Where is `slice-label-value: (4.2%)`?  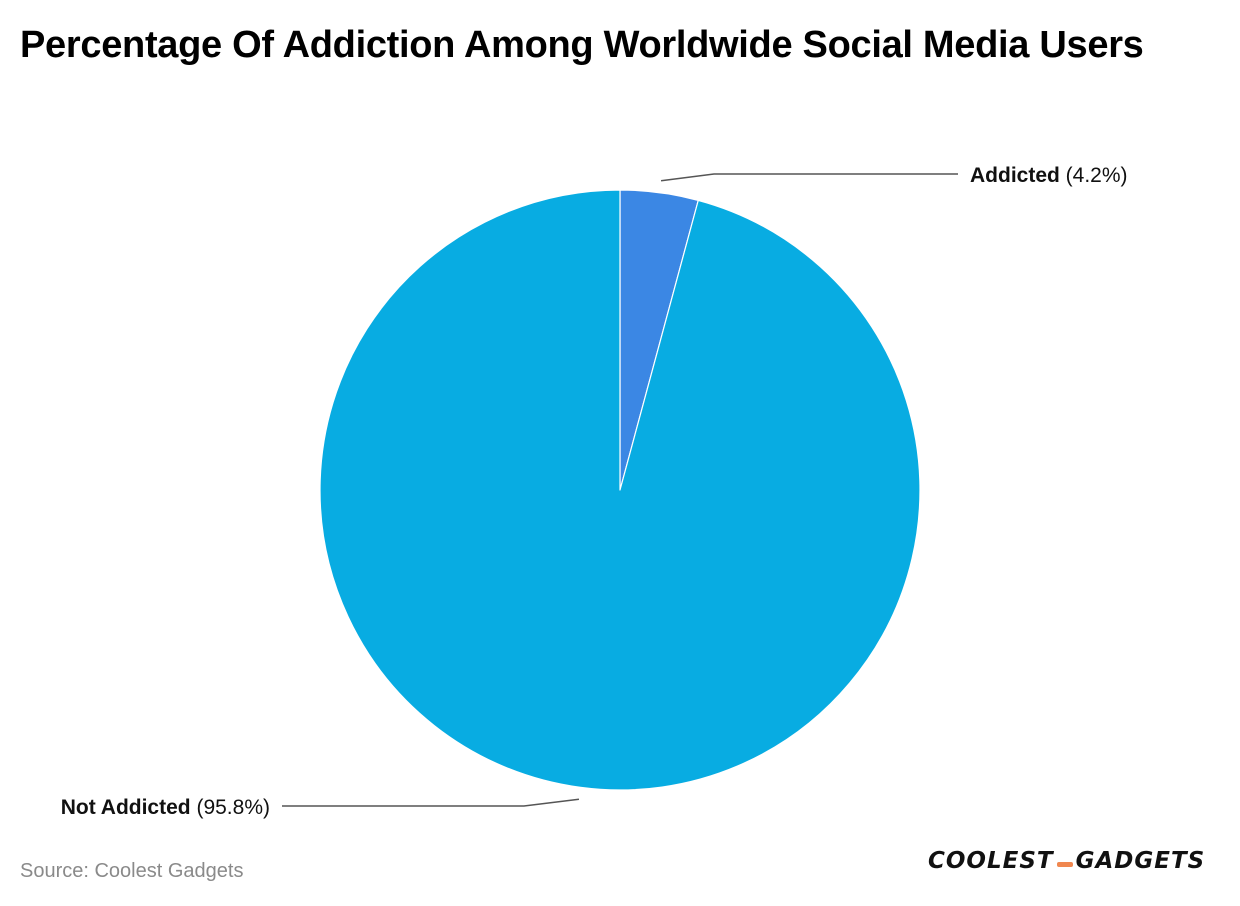 slice-label-value: (4.2%) is located at coordinates (1094, 175).